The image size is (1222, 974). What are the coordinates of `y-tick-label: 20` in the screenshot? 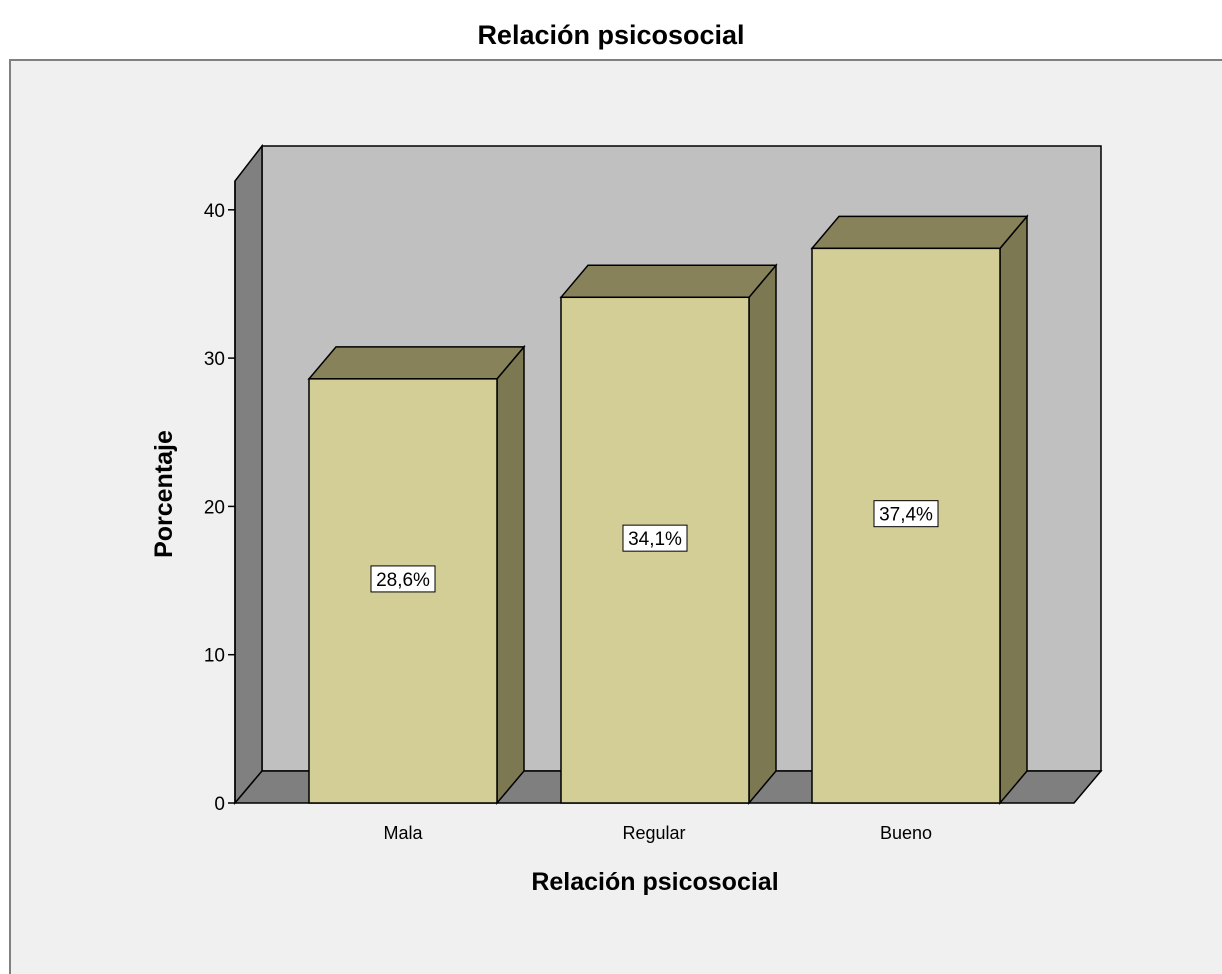 It's located at (214, 507).